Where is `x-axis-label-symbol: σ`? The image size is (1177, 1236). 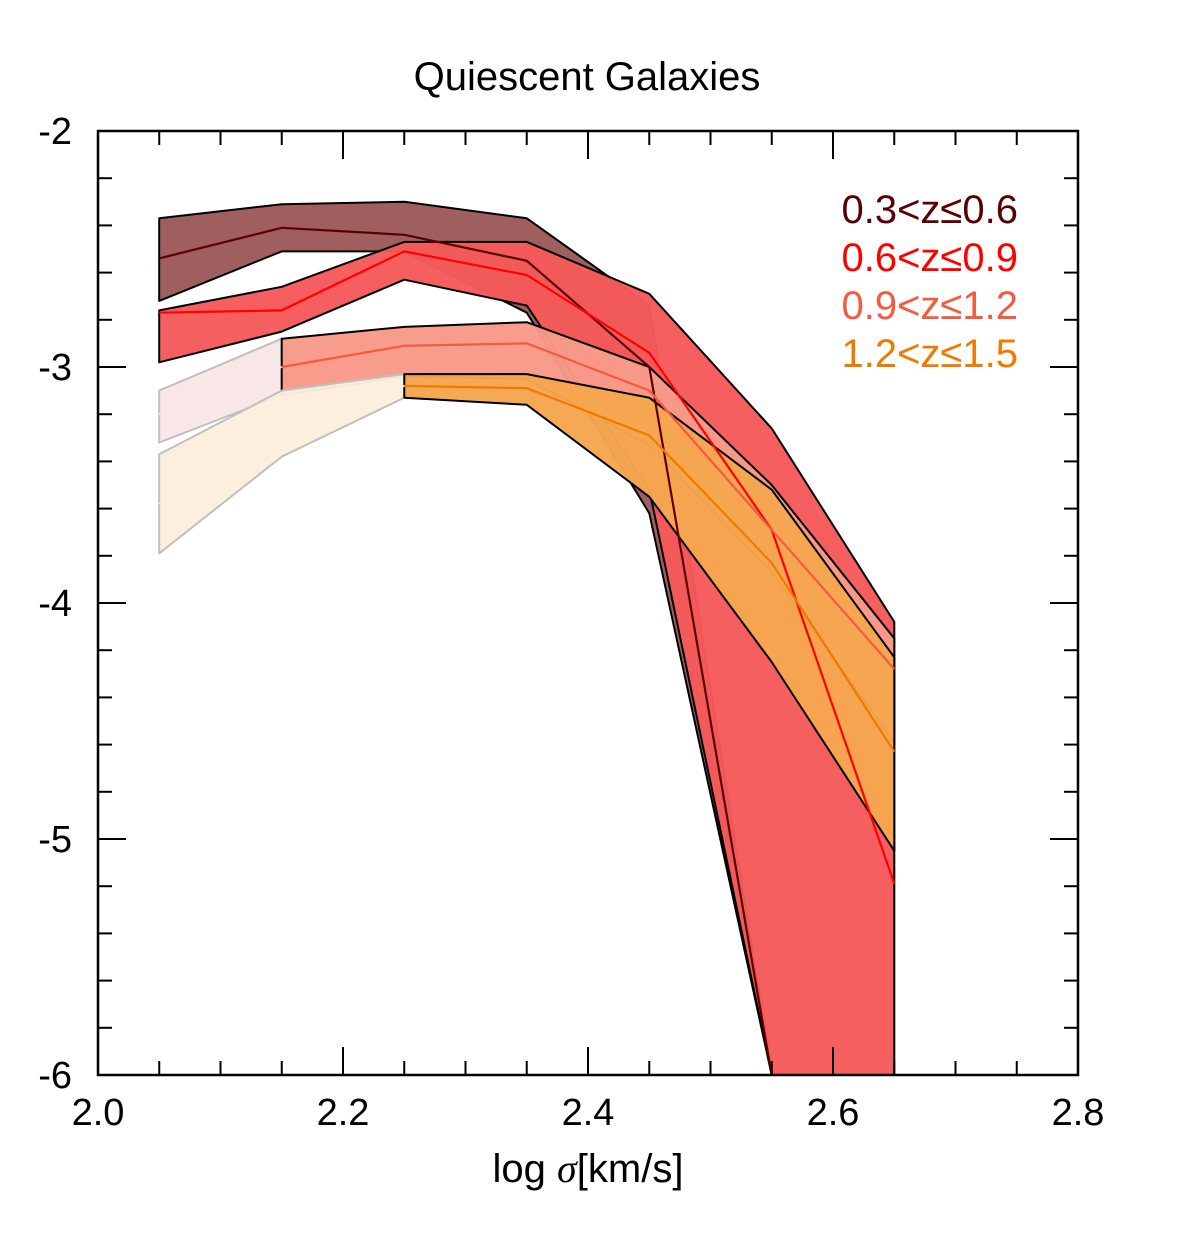 x-axis-label-symbol: σ is located at coordinates (567, 1168).